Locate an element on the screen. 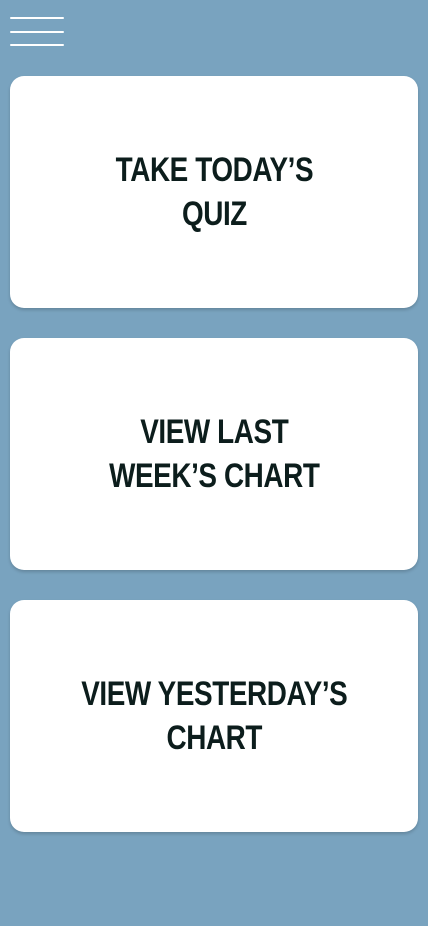  menu-bar-top is located at coordinates (37, 18).